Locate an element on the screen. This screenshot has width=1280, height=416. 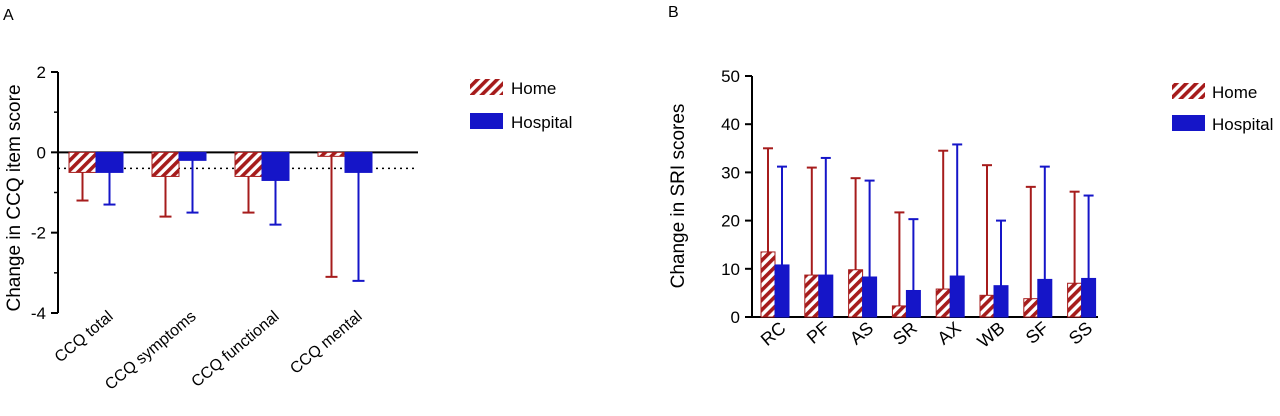
x-tick-label: SR is located at coordinates (905, 333).